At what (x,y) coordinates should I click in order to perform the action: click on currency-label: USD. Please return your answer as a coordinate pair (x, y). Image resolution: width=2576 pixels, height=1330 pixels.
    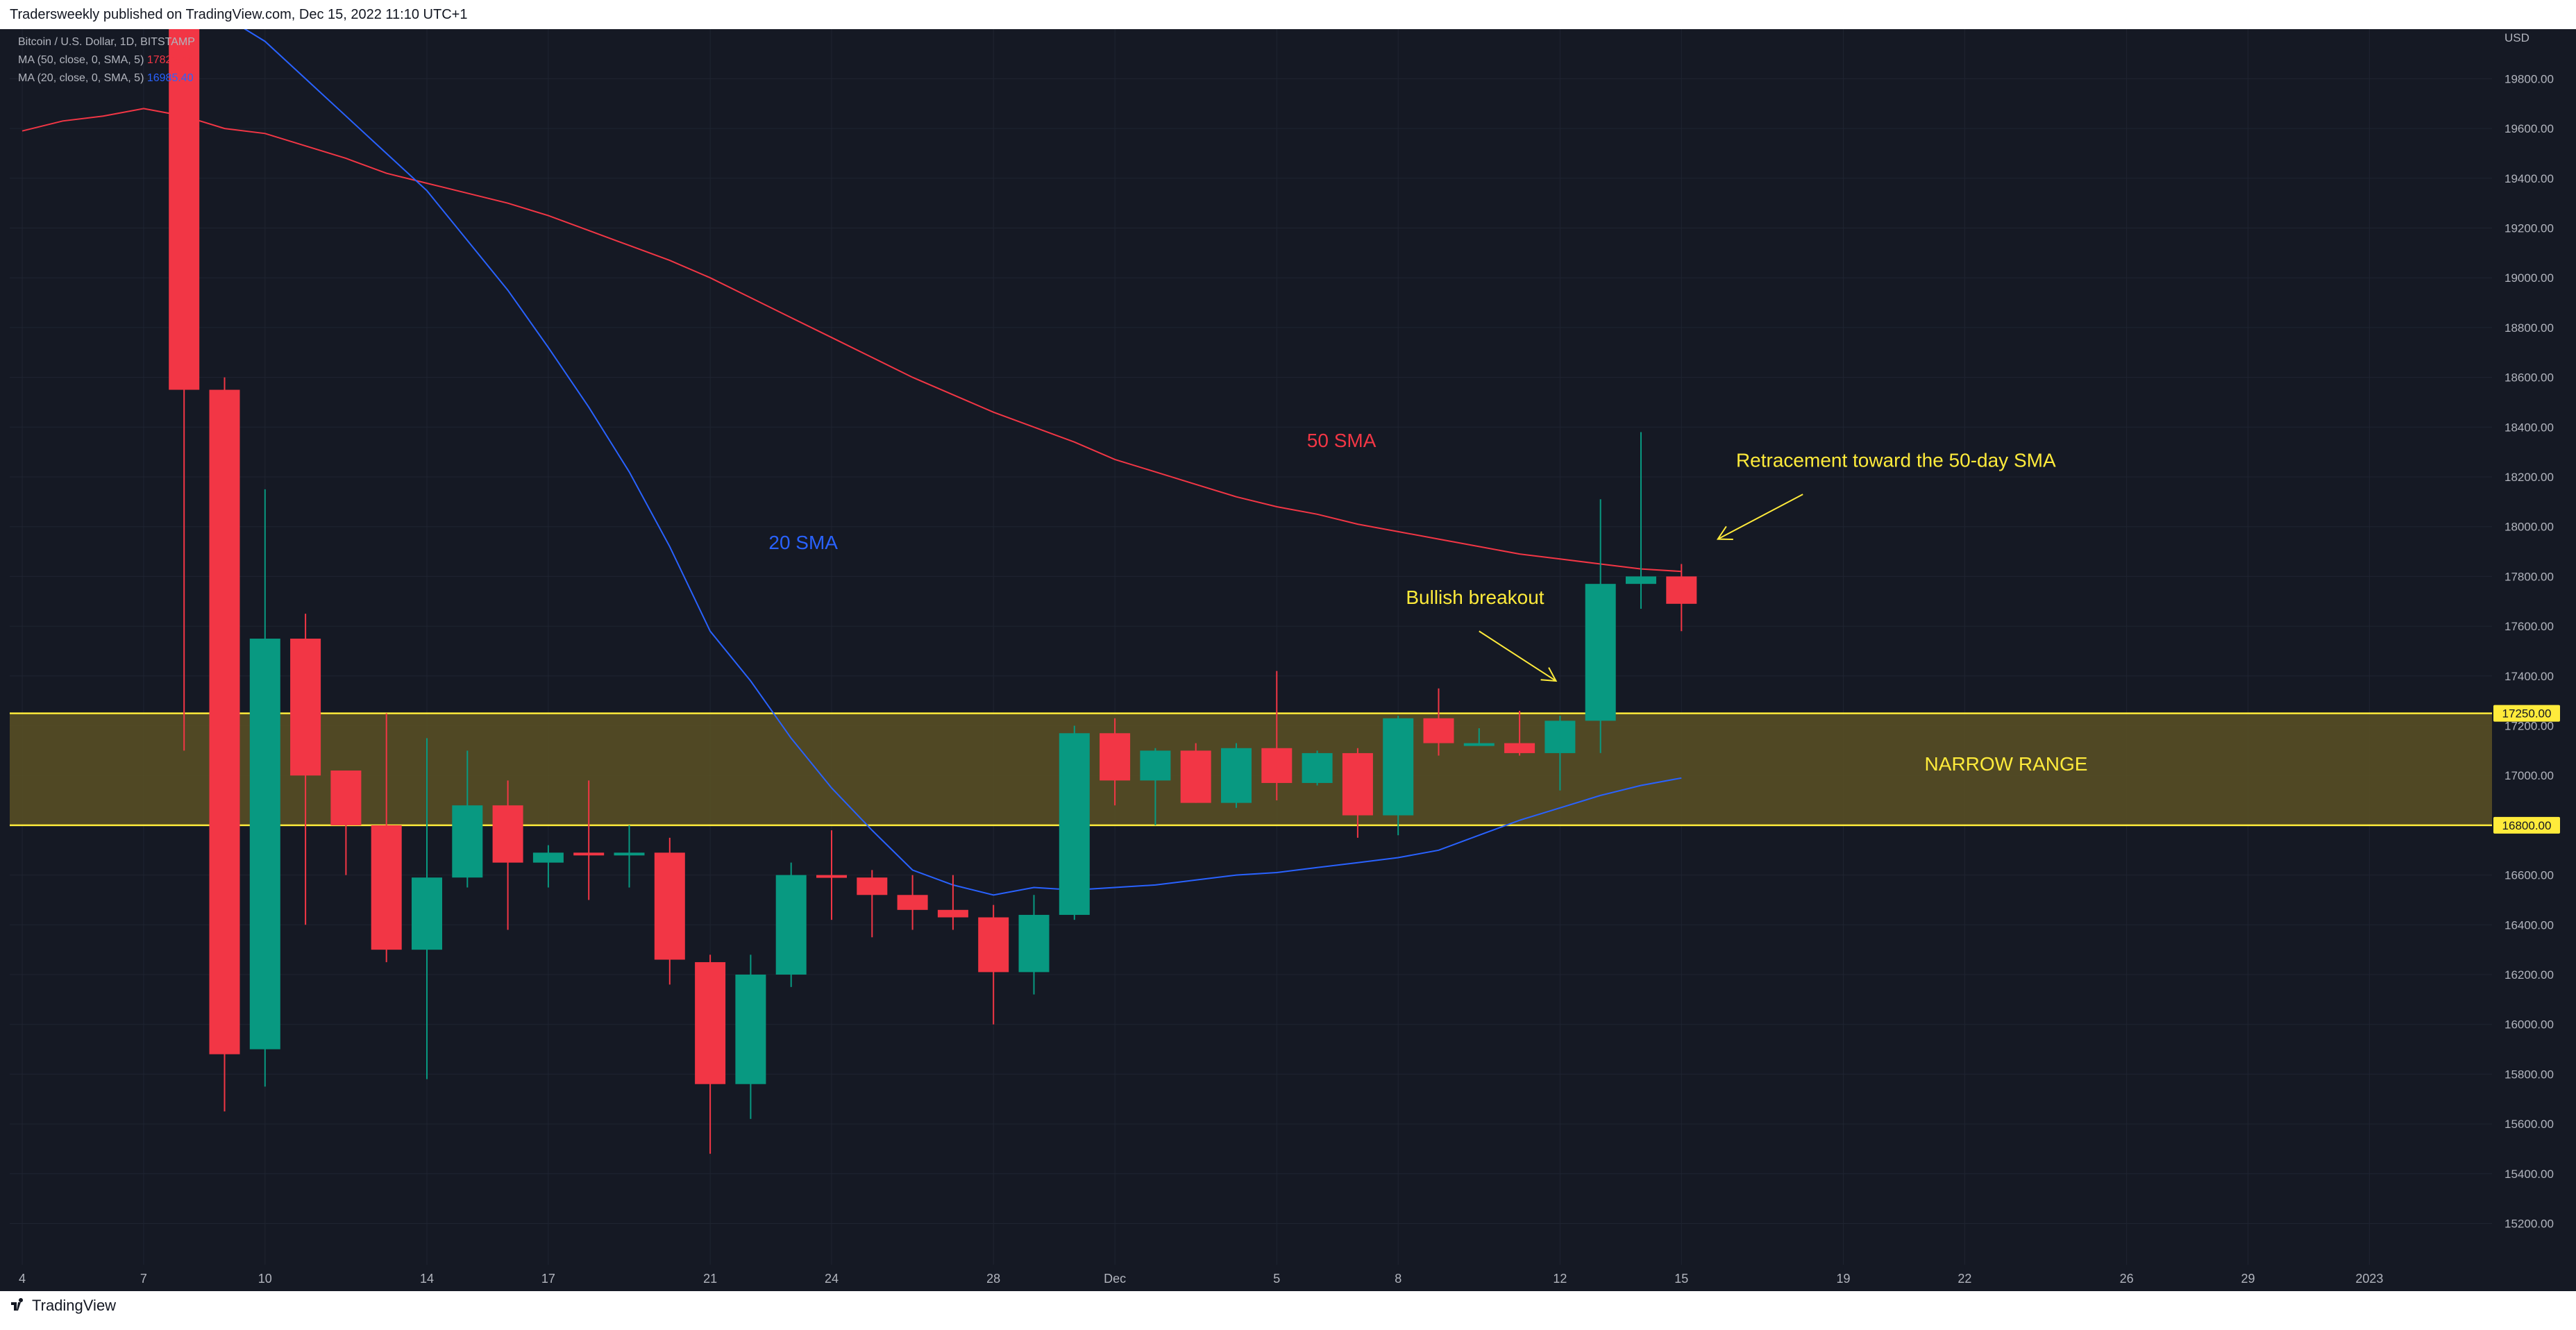
    Looking at the image, I should click on (2517, 37).